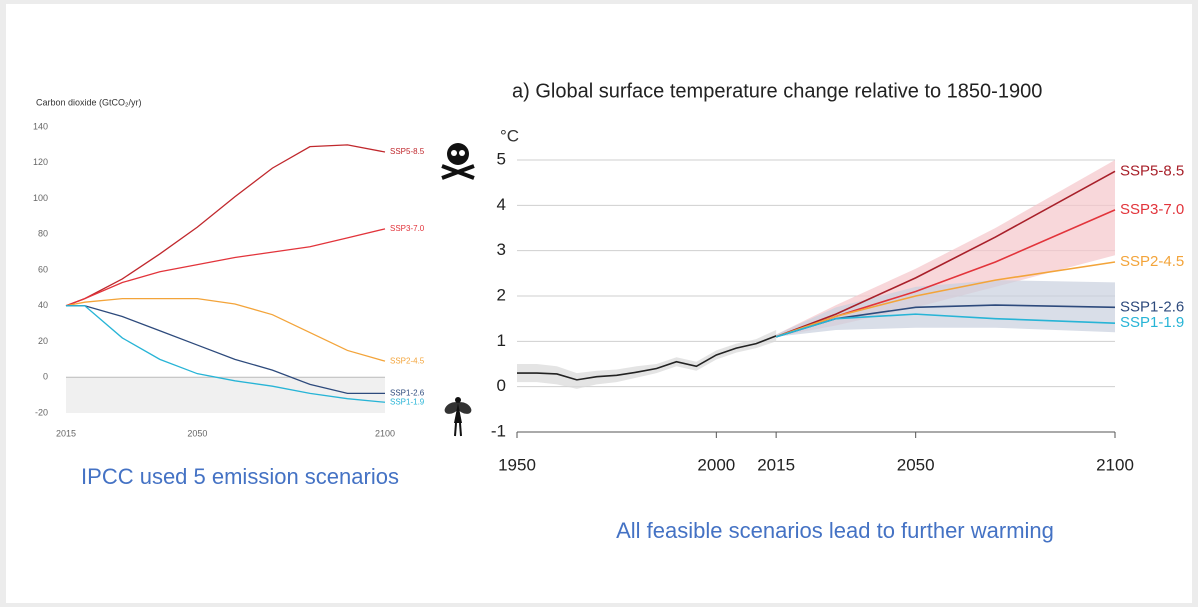 This screenshot has height=607, width=1198. I want to click on x-tick-label: 1950, so click(517, 464).